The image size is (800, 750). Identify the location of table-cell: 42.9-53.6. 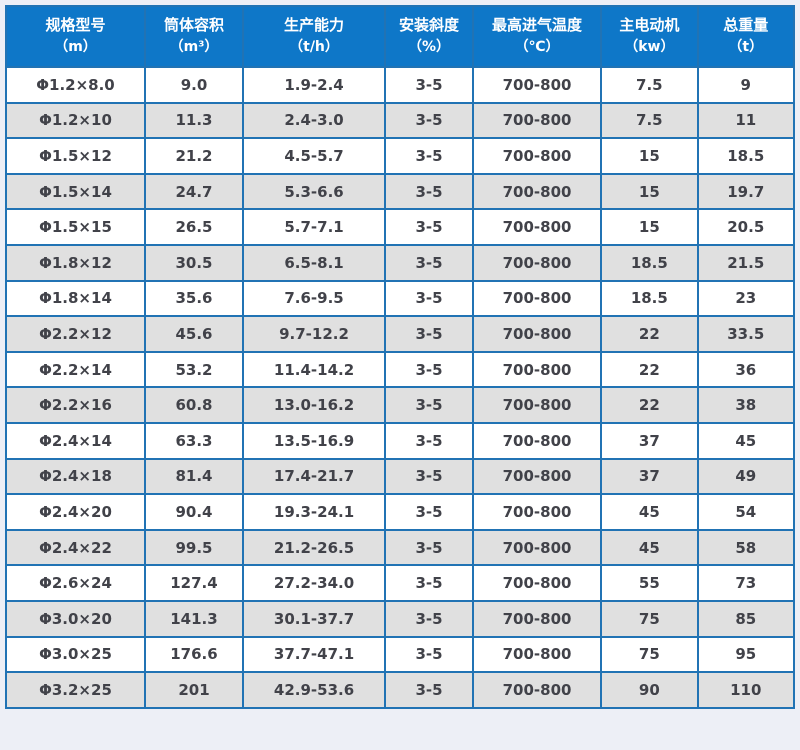
(314, 690).